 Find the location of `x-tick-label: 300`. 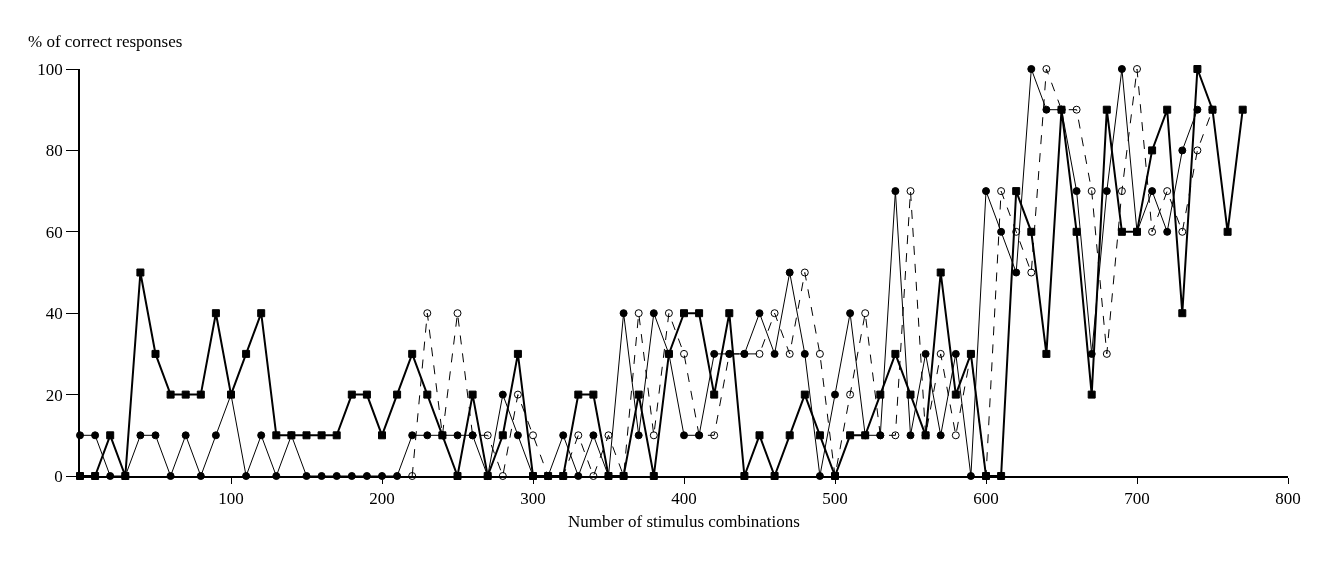

x-tick-label: 300 is located at coordinates (533, 499).